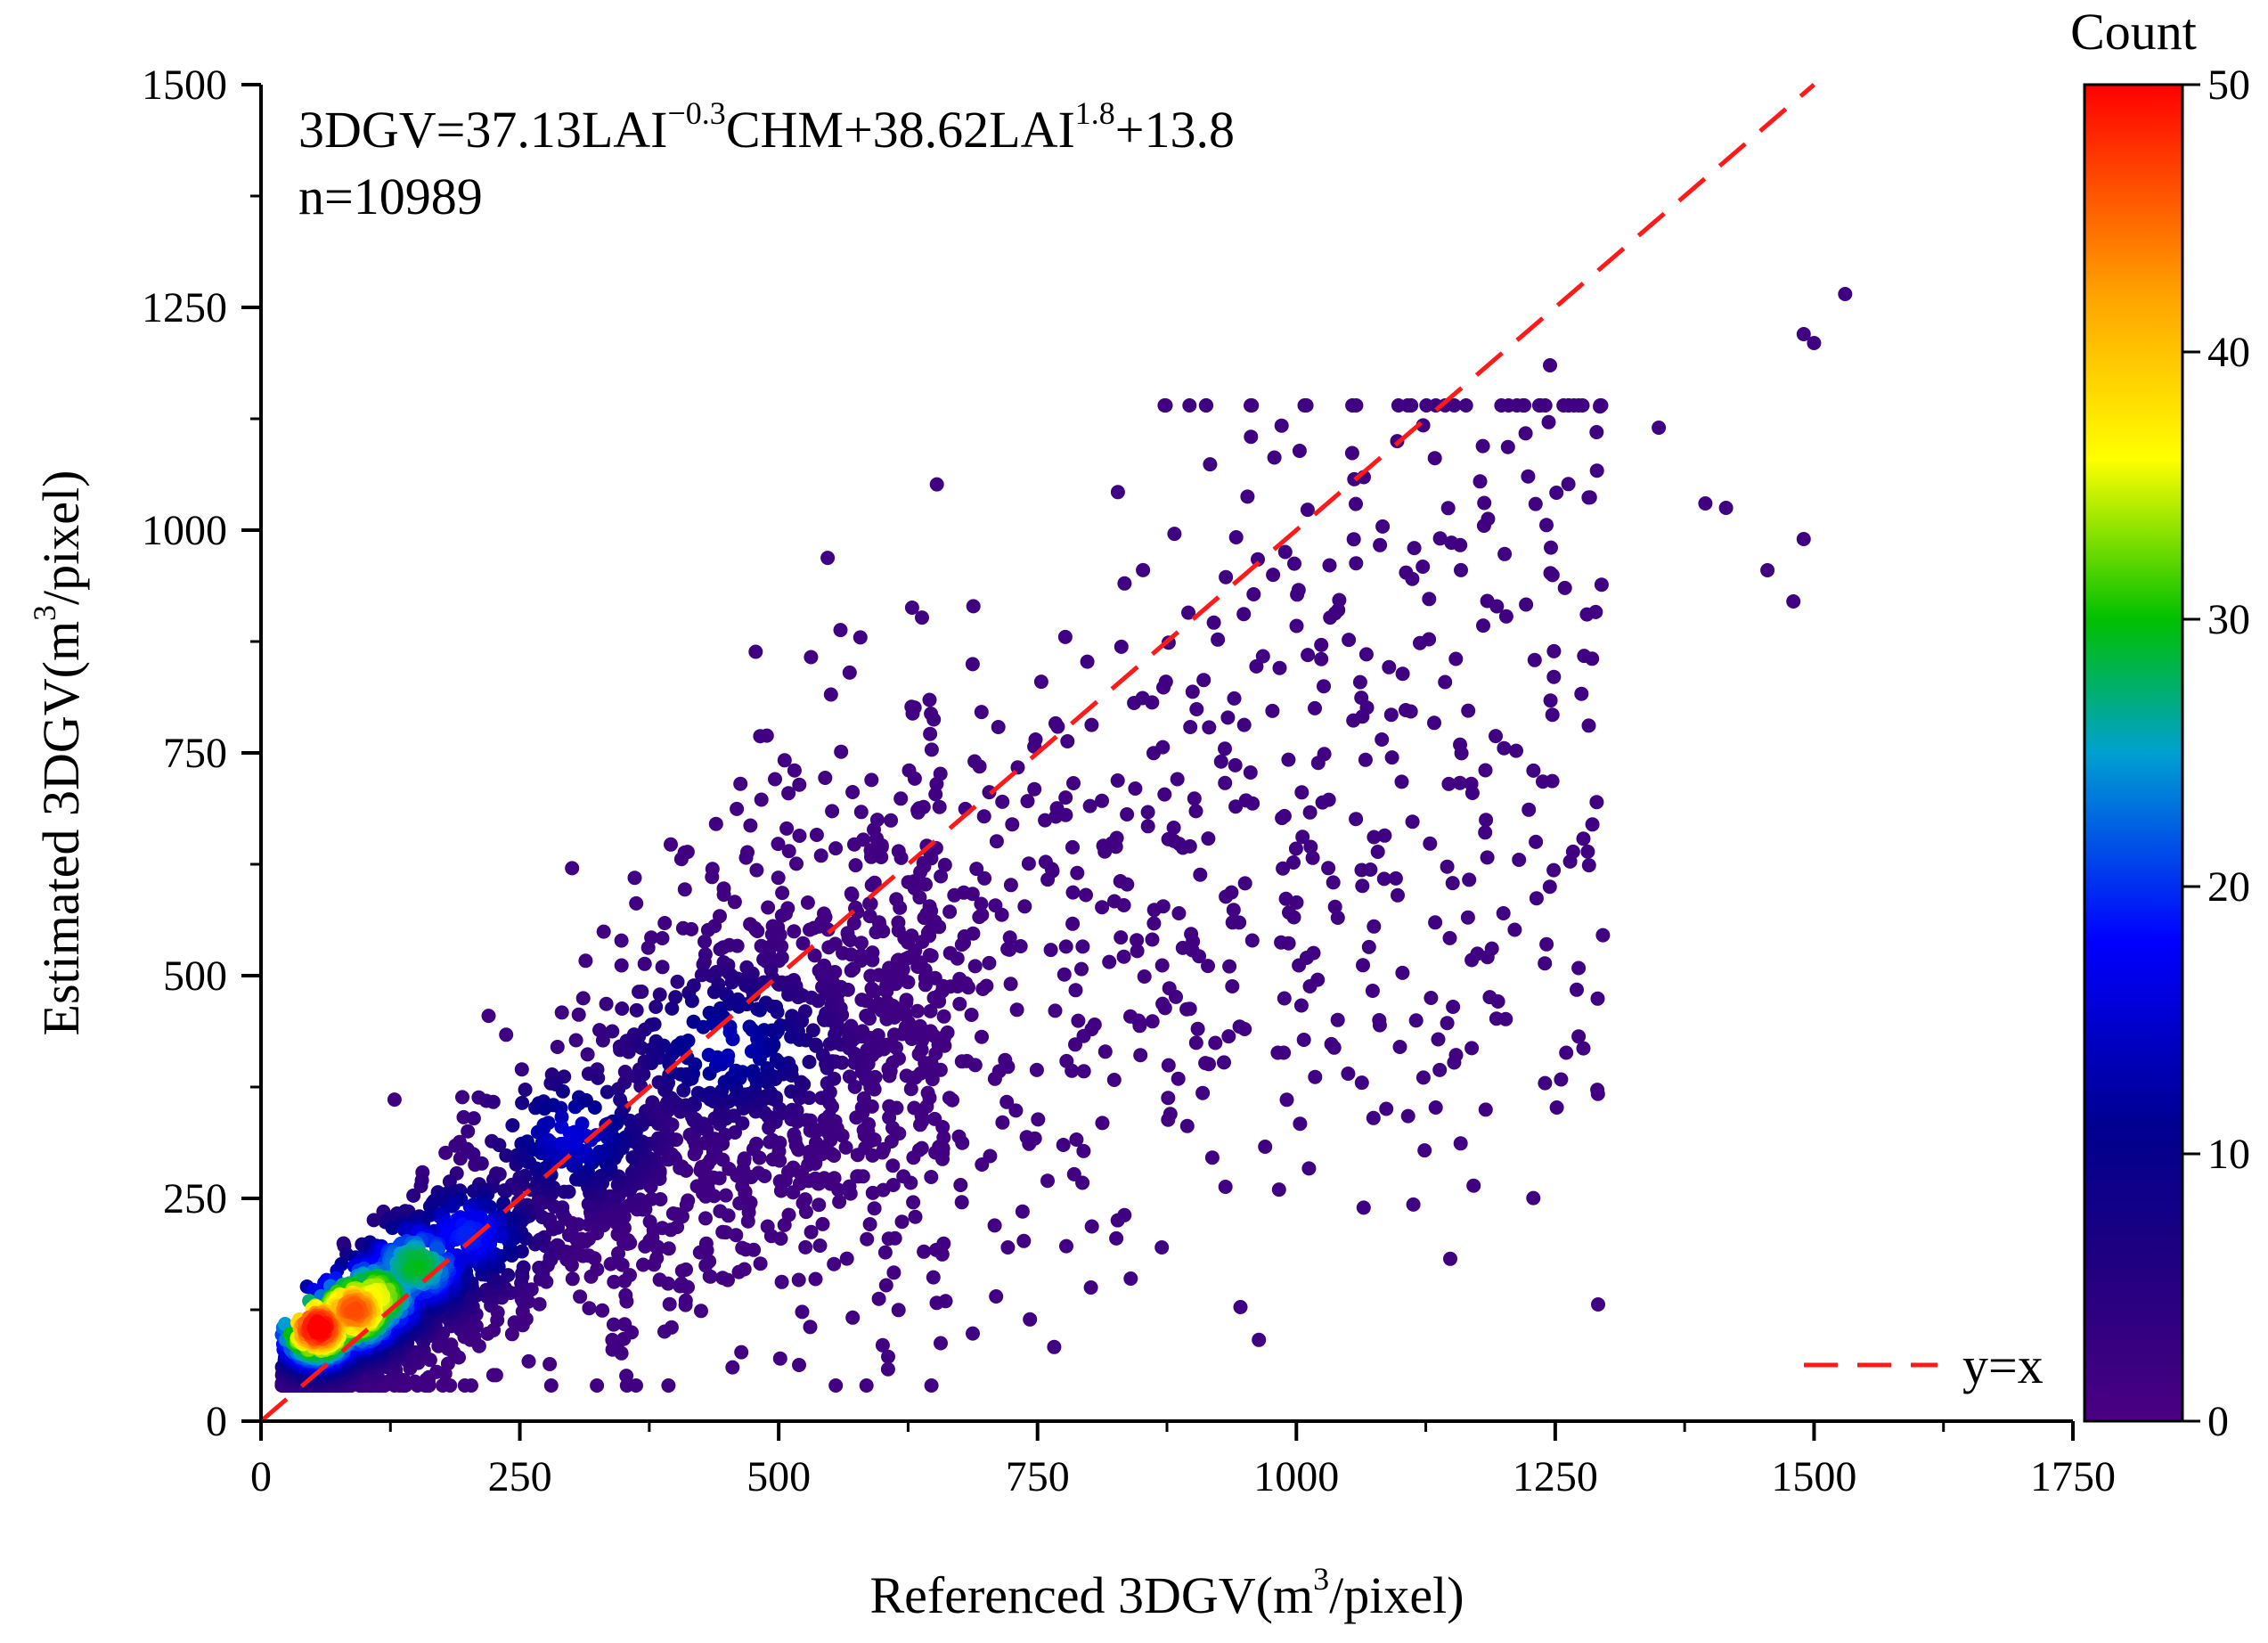 Image resolution: width=2268 pixels, height=1643 pixels. Describe the element at coordinates (2160, 724) in the screenshot. I see `colorbar: Count 0 10 20 30 40 50` at that location.